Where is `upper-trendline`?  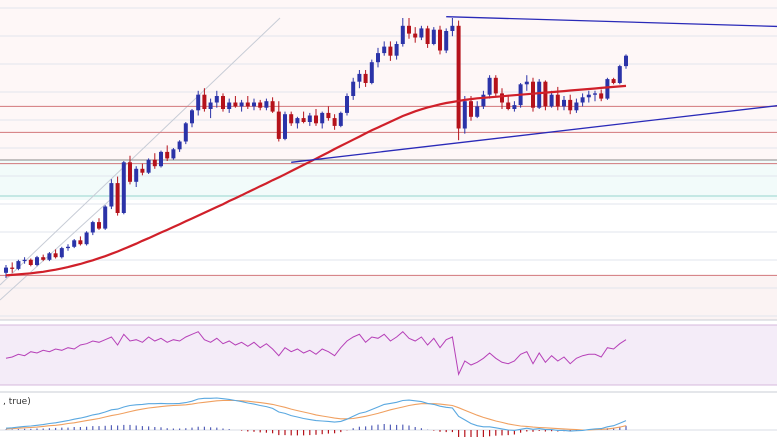 upper-trendline is located at coordinates (611, 22).